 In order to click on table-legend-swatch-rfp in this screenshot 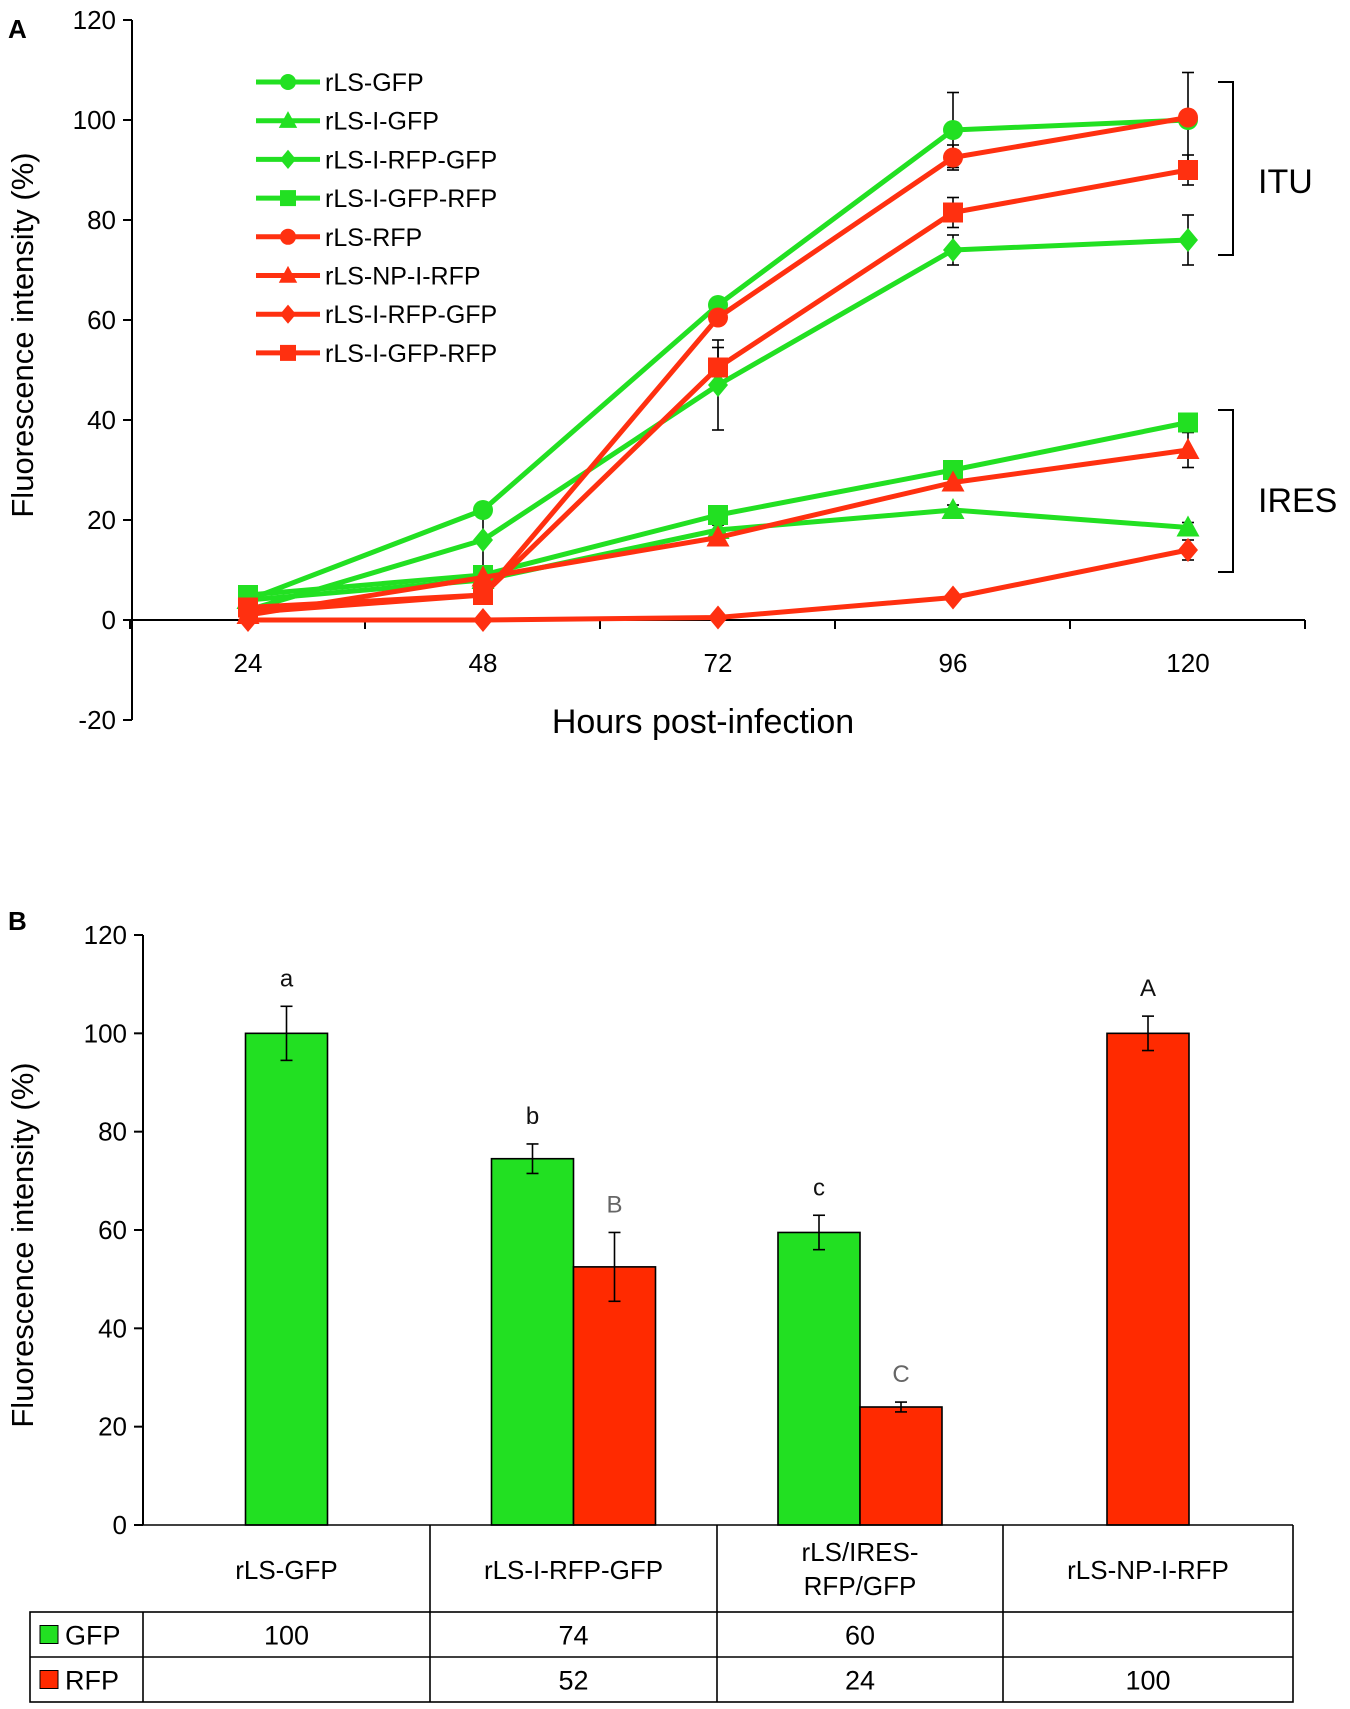, I will do `click(49, 1679)`.